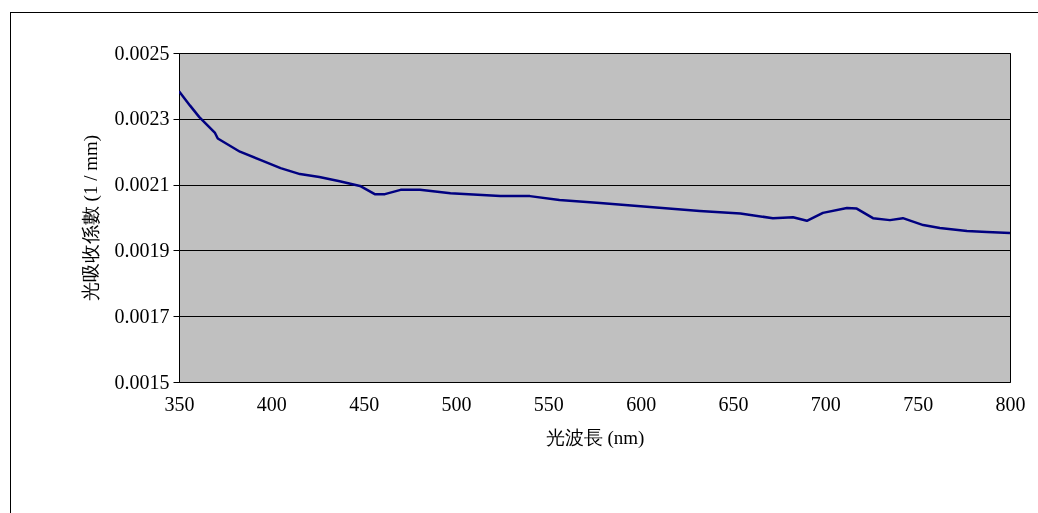  Describe the element at coordinates (825, 403) in the screenshot. I see `x-tick-label: 700` at that location.